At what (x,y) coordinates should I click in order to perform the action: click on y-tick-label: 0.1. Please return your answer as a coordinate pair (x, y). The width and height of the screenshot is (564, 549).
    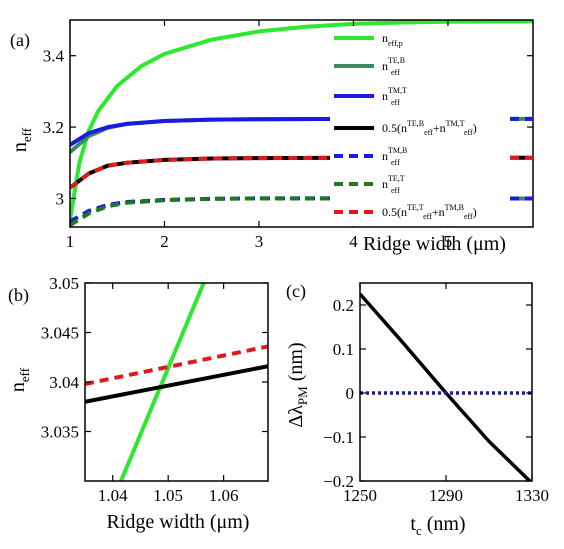
    Looking at the image, I should click on (343, 349).